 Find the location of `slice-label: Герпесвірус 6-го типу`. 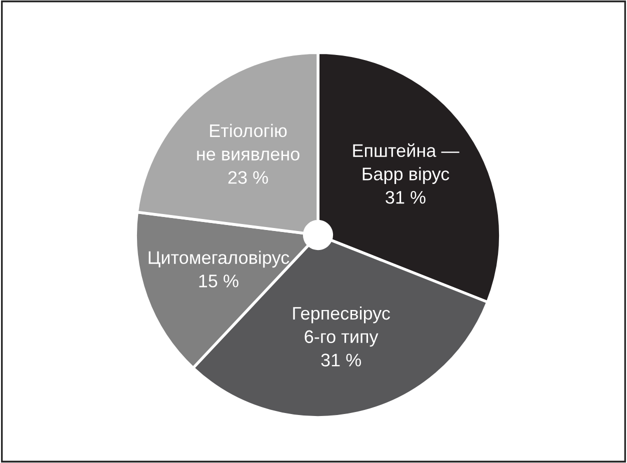

slice-label: Герпесвірус 6-го типу is located at coordinates (341, 326).